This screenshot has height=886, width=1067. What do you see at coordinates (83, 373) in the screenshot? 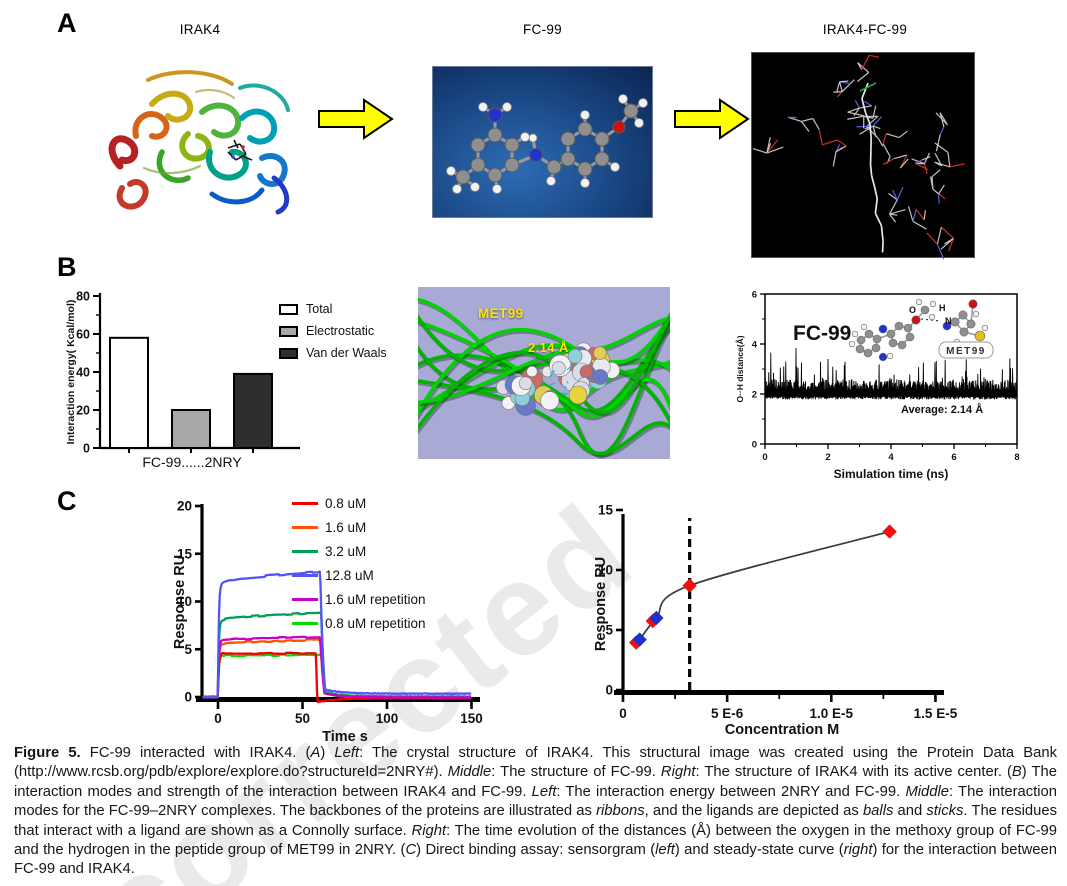
I see `svg-text: 40` at bounding box center [83, 373].